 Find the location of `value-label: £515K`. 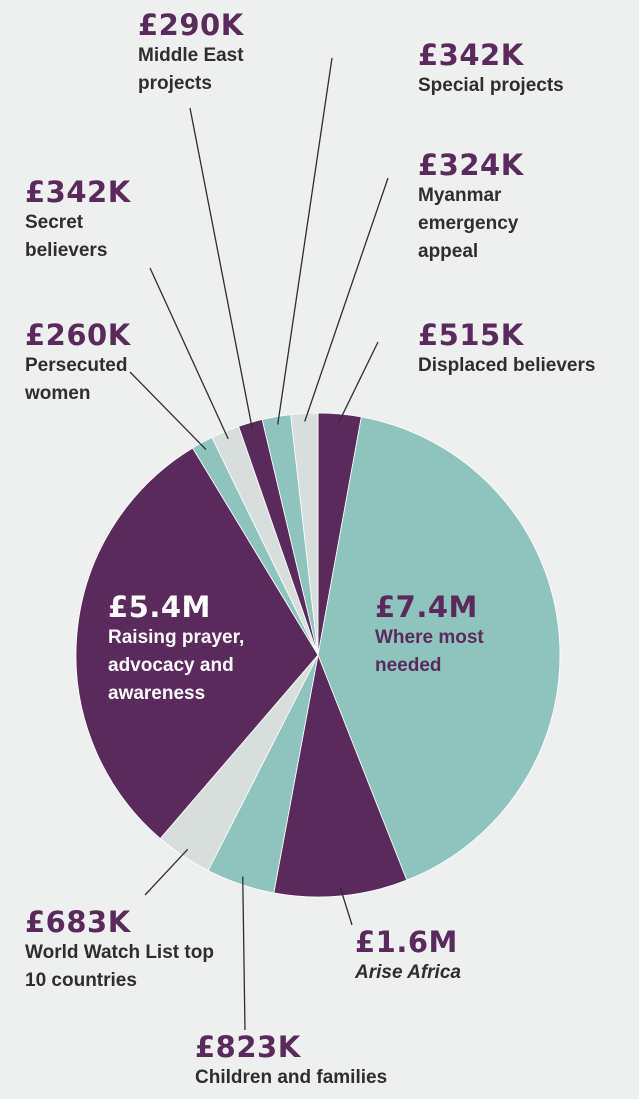

value-label: £515K is located at coordinates (471, 335).